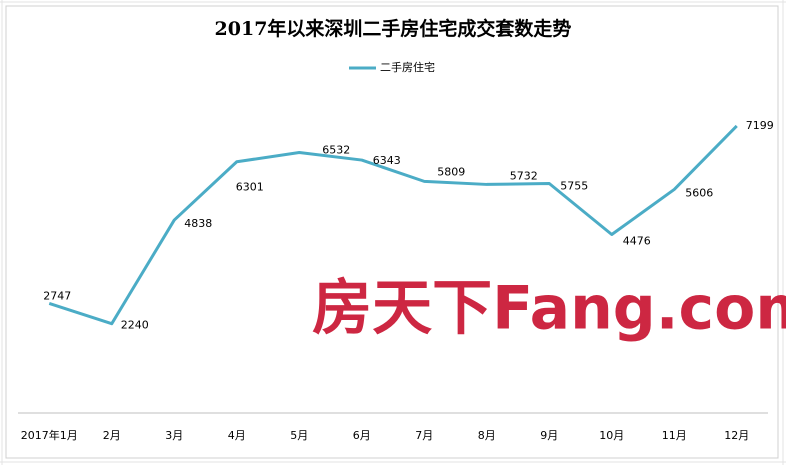  What do you see at coordinates (362, 435) in the screenshot?
I see `x-tick-label: 6月` at bounding box center [362, 435].